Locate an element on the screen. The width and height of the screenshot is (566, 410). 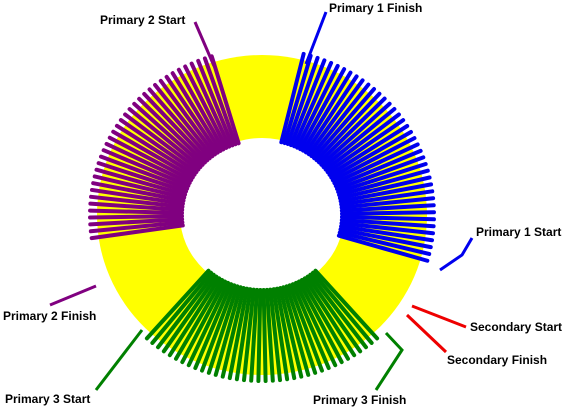
label: Primary 3 Finish is located at coordinates (359, 400).